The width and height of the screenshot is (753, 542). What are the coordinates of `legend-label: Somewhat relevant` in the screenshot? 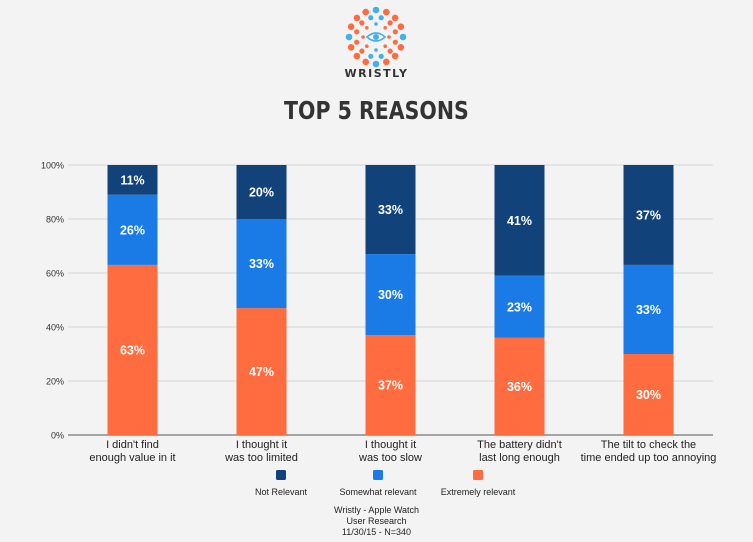 It's located at (378, 492).